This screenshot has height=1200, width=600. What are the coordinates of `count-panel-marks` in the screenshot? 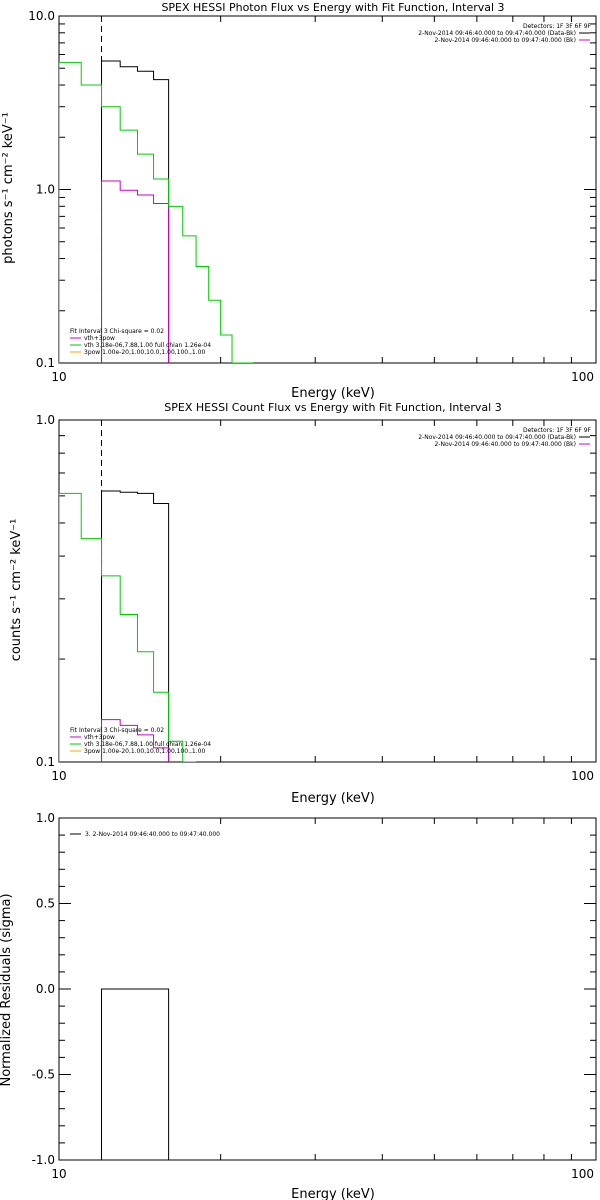 It's located at (128, 591).